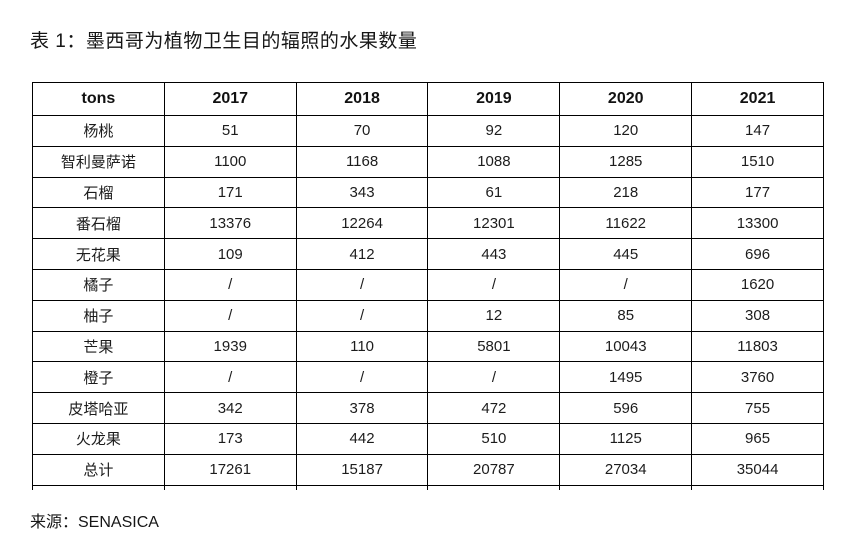 This screenshot has width=858, height=555. Describe the element at coordinates (362, 223) in the screenshot. I see `table-cell: 12264` at that location.